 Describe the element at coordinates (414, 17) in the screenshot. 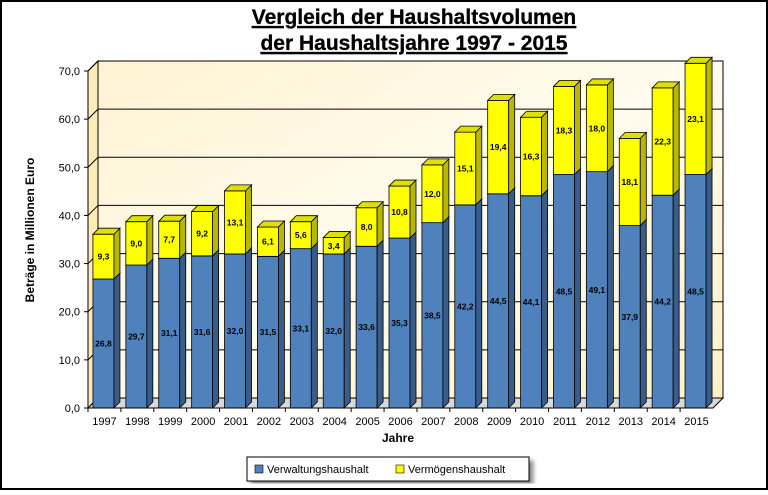

I see `chart-title-line-1: Vergleich der Haushaltsvolumen` at that location.